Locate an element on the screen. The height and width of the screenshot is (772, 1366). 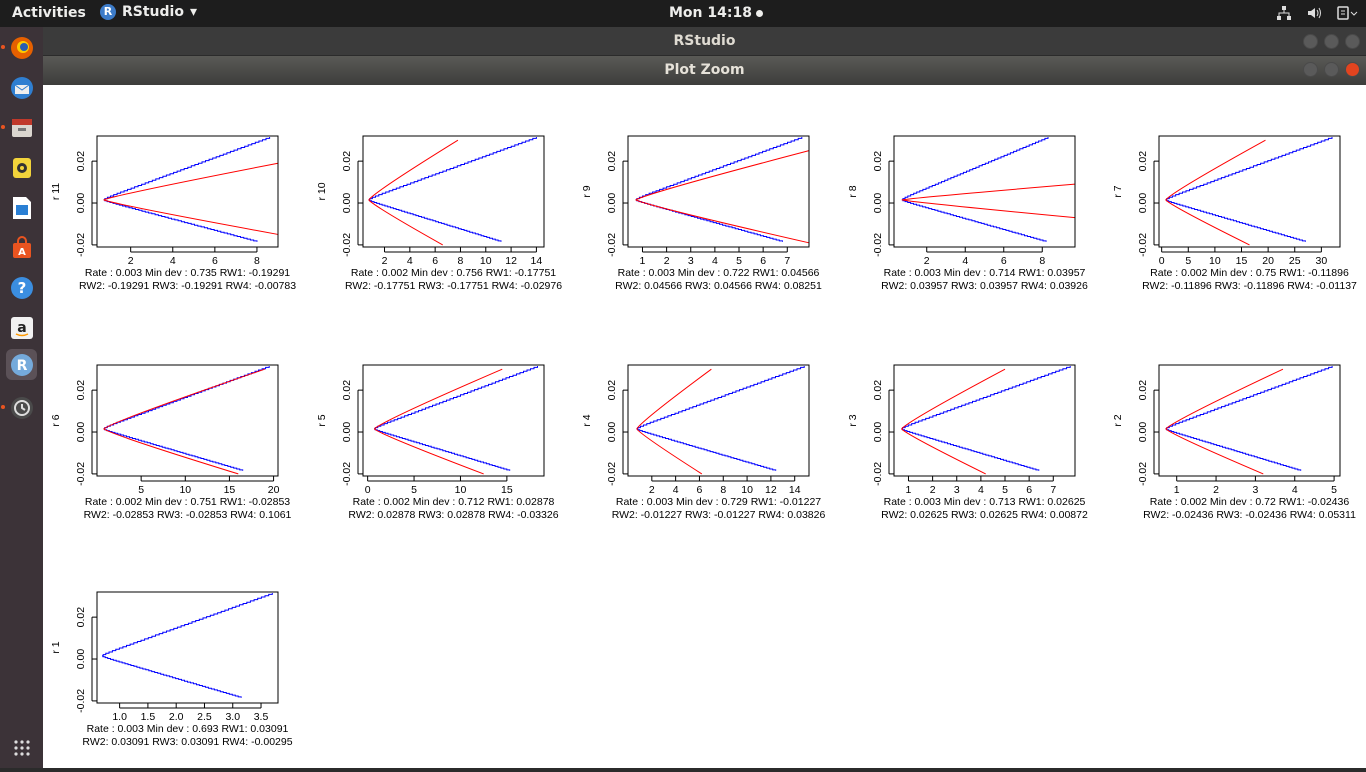
system-tray is located at coordinates (1317, 13).